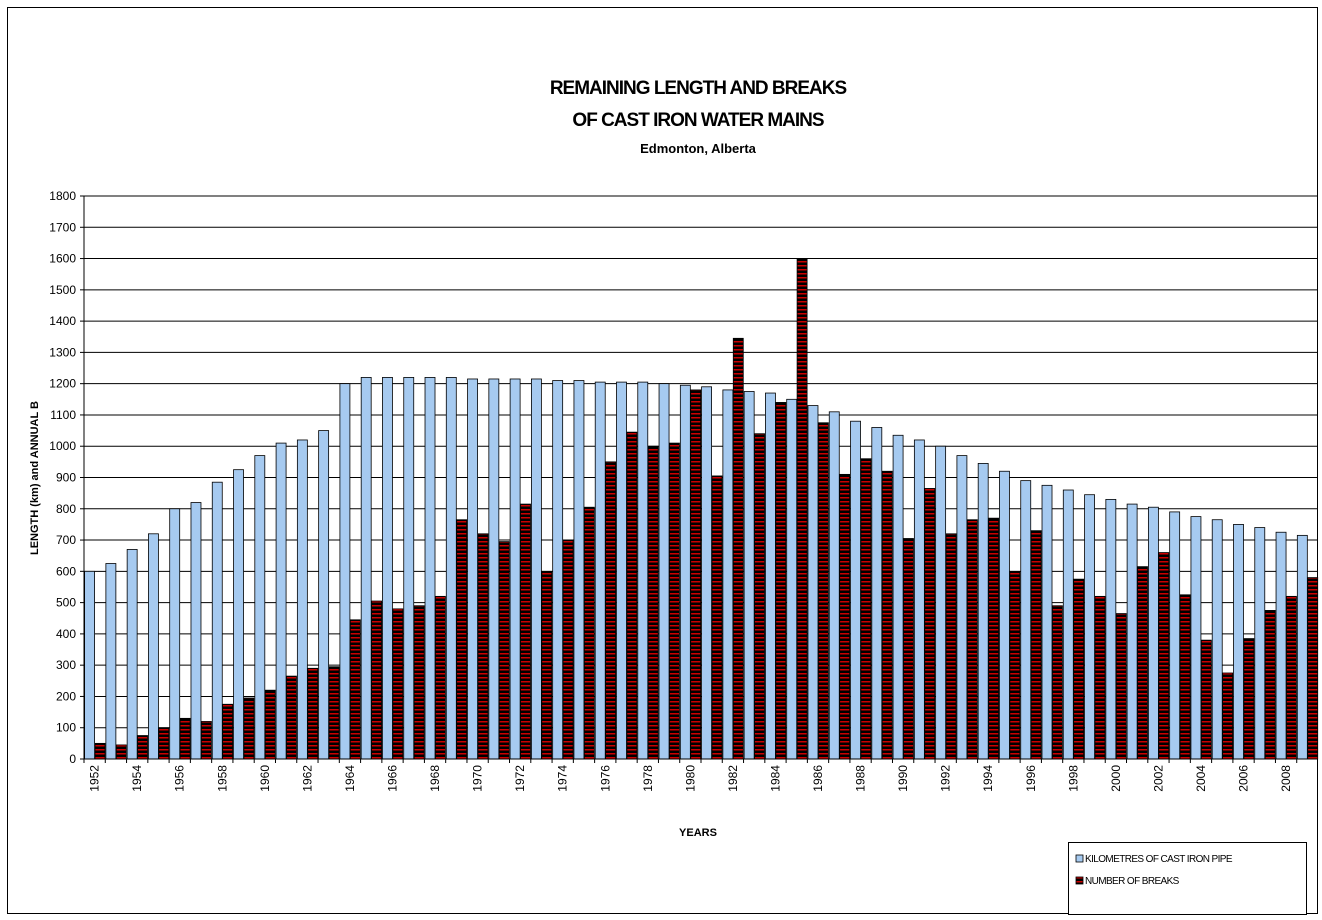 Image resolution: width=1322 pixels, height=920 pixels. I want to click on y-tick-label: 1600, so click(62, 259).